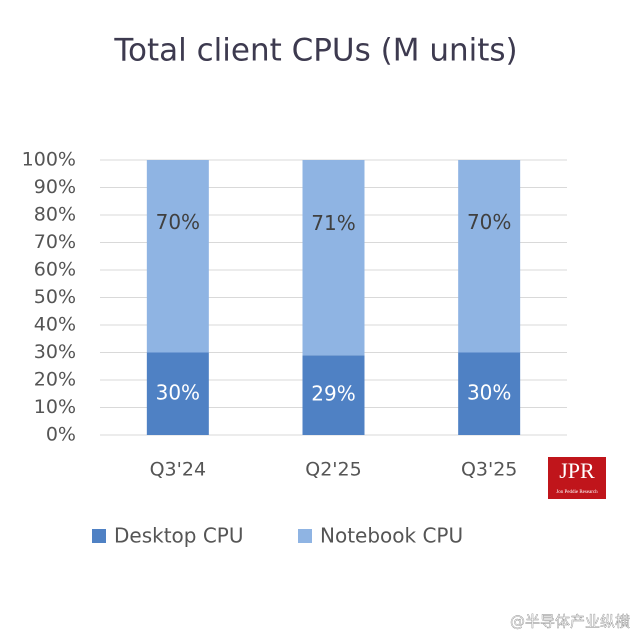 The image size is (640, 640). I want to click on chart-title: Total client CPUs (M units), so click(315, 51).